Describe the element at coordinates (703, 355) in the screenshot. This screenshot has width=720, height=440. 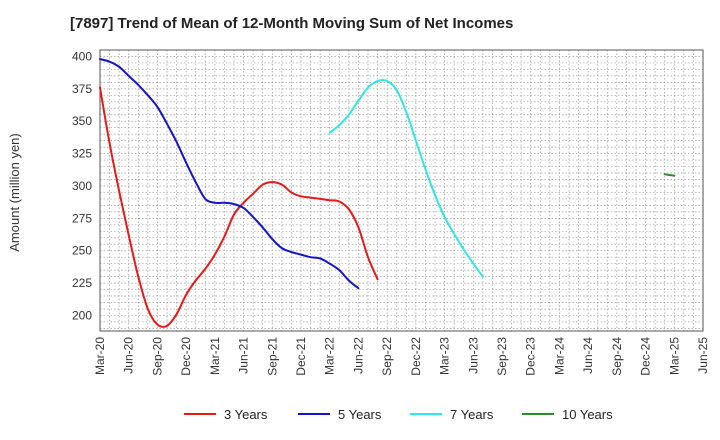
I see `x-tick-label: Jun-25` at that location.